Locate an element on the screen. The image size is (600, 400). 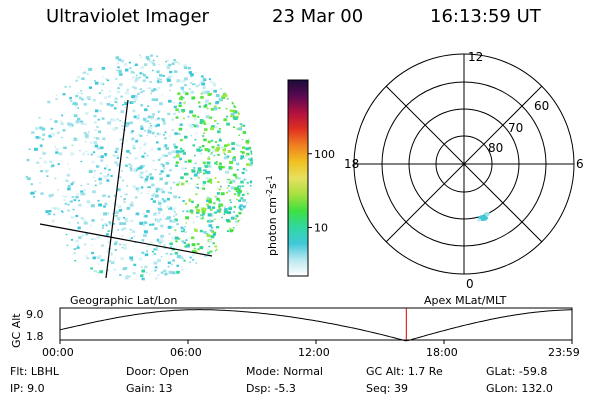
alt-ytick-bottom: 1.8 is located at coordinates (35, 336).